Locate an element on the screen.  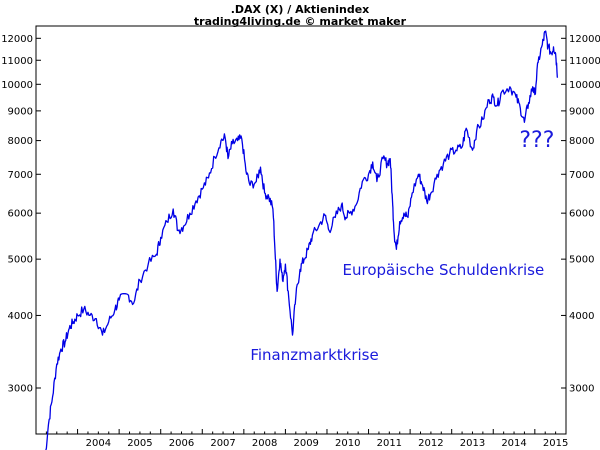
y-tick-label-right: 9000 is located at coordinates (581, 111).